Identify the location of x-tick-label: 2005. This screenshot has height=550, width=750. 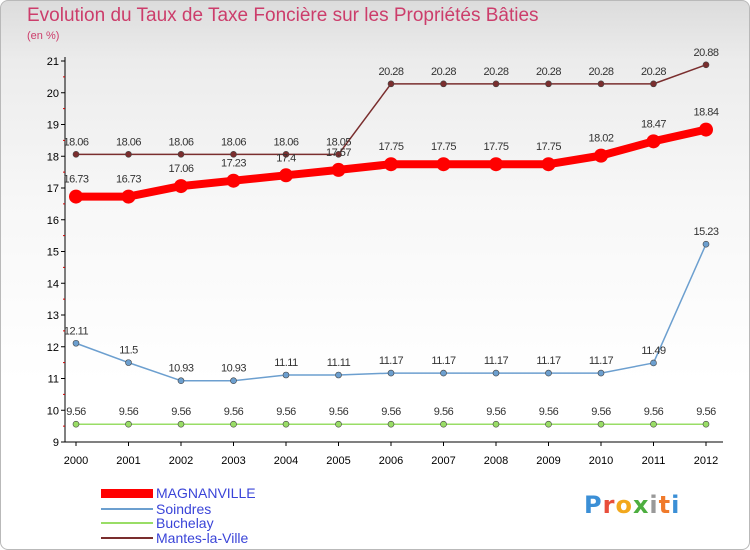
(338, 461).